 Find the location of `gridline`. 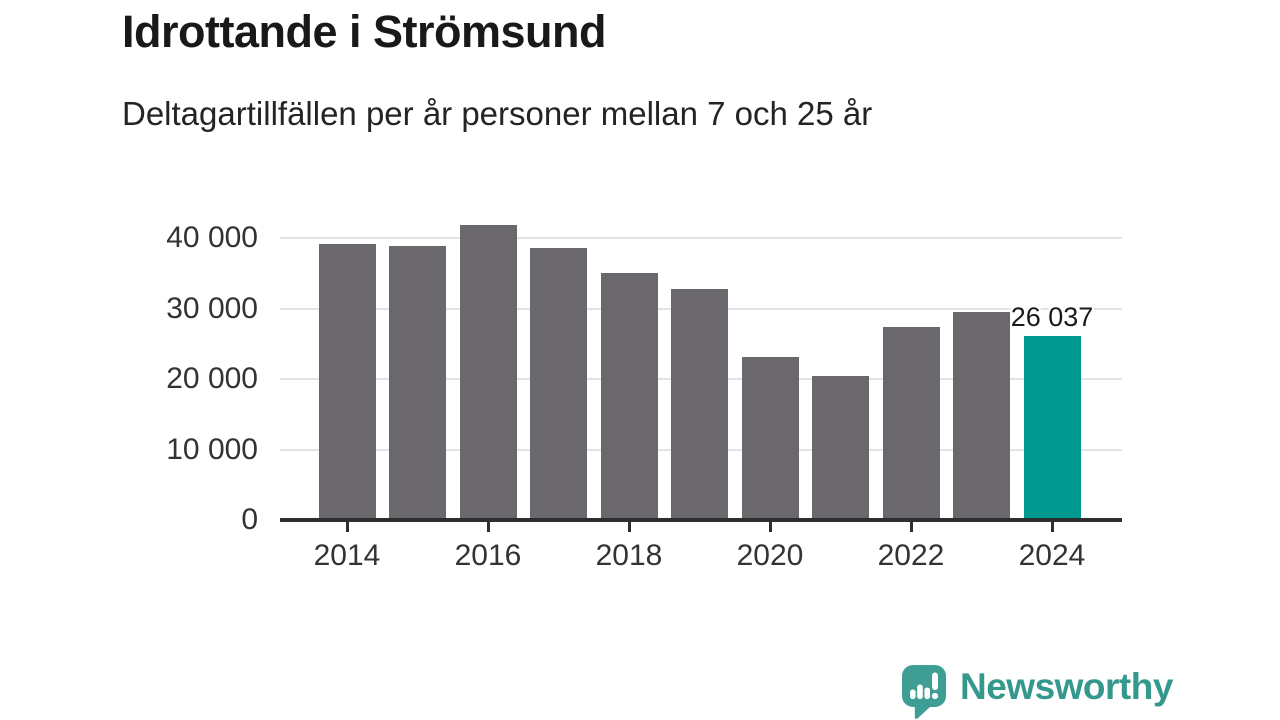

gridline is located at coordinates (701, 238).